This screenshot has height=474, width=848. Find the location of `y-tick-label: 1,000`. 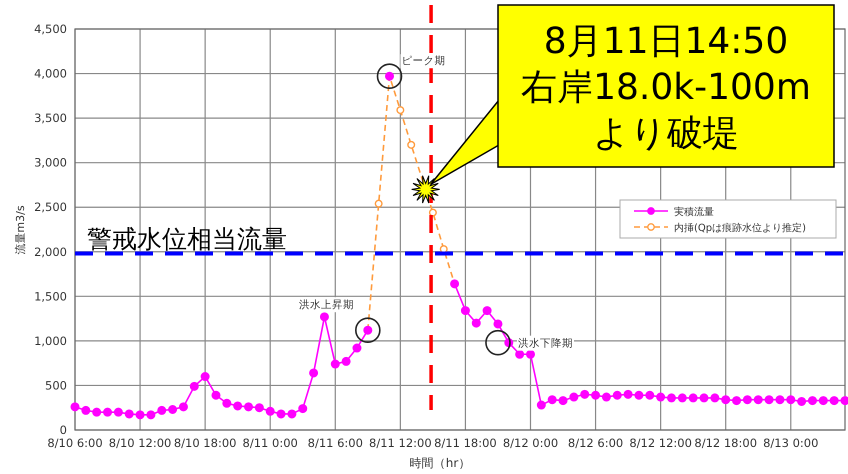

y-tick-label: 1,000 is located at coordinates (50, 341).